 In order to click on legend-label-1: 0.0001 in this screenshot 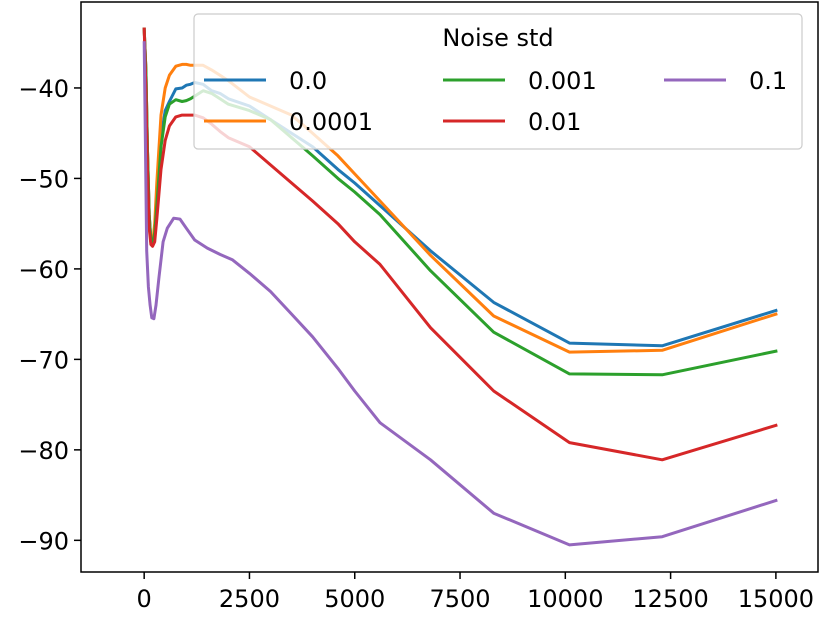, I will do `click(331, 122)`.